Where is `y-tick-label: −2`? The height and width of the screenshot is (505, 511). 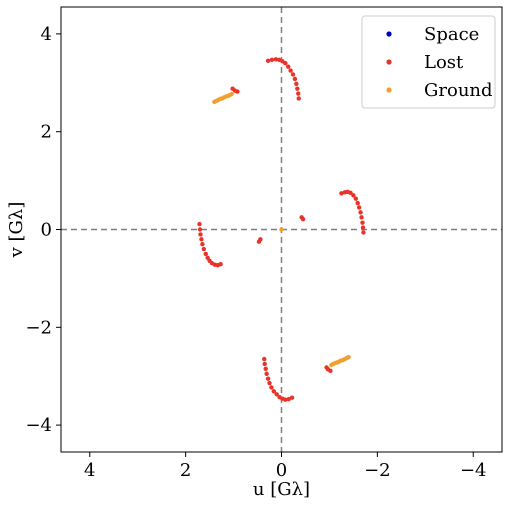 y-tick-label: −2 is located at coordinates (38, 327).